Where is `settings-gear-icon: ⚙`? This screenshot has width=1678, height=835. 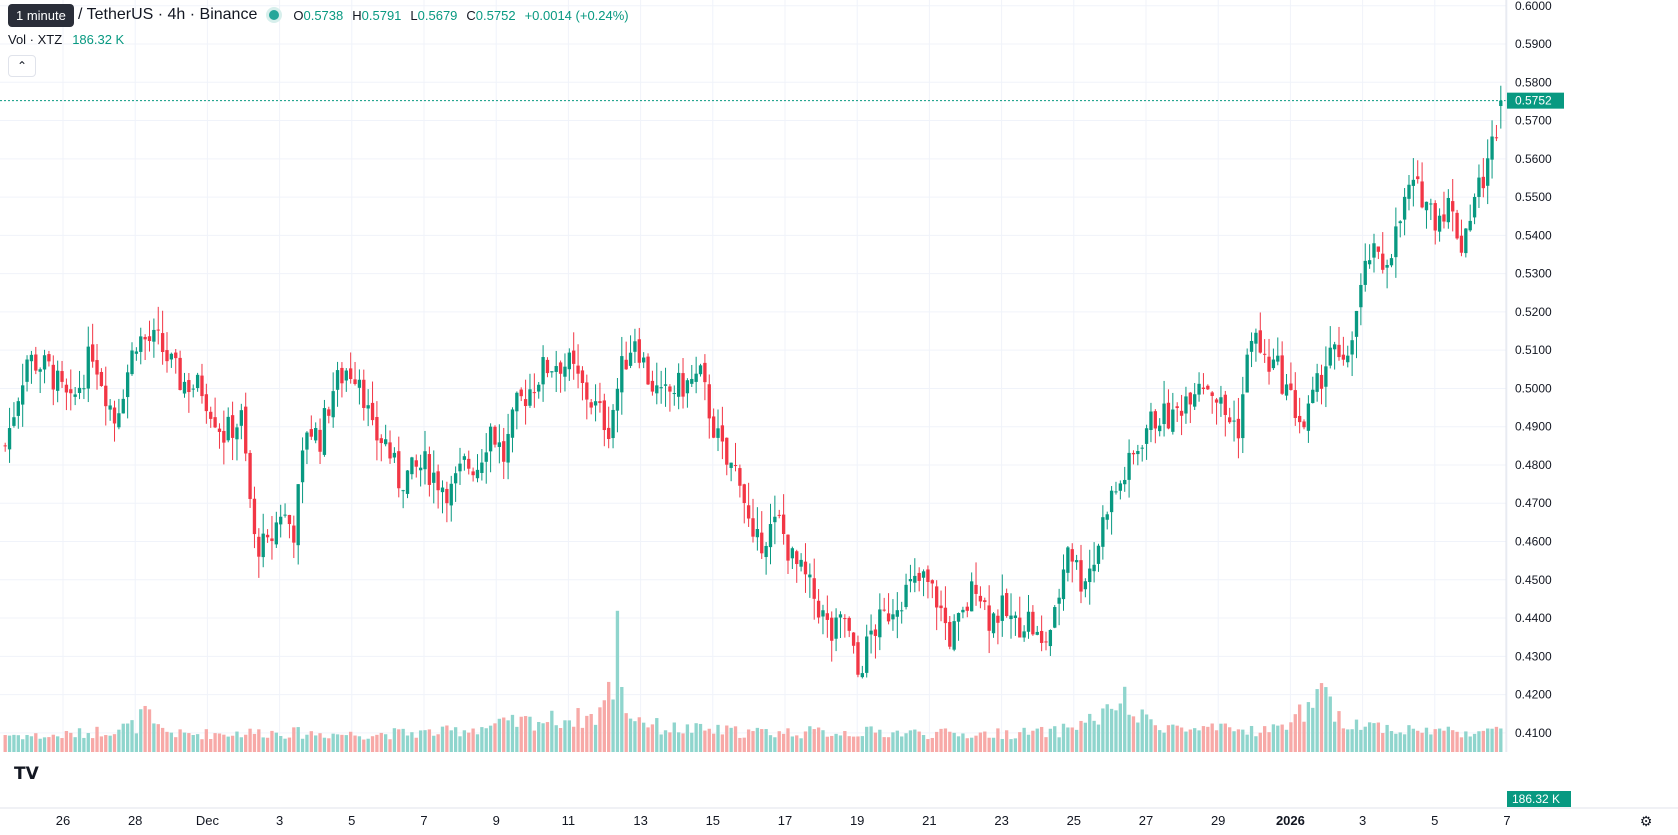 settings-gear-icon: ⚙ is located at coordinates (1646, 821).